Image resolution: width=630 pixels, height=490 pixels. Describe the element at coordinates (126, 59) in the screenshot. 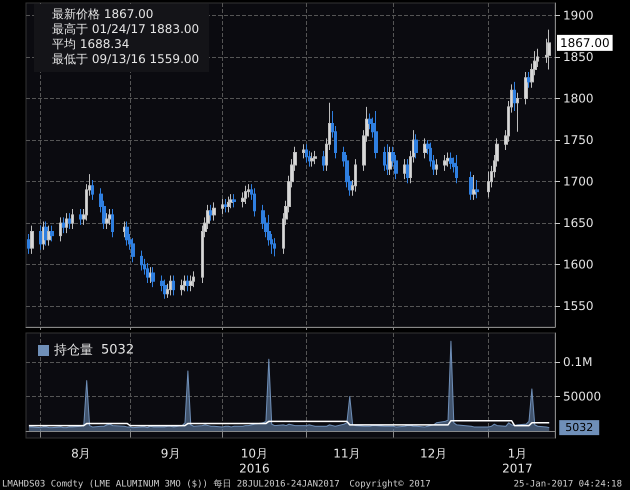

I see `annotation: 最低于 09/13/16 1559.00` at that location.